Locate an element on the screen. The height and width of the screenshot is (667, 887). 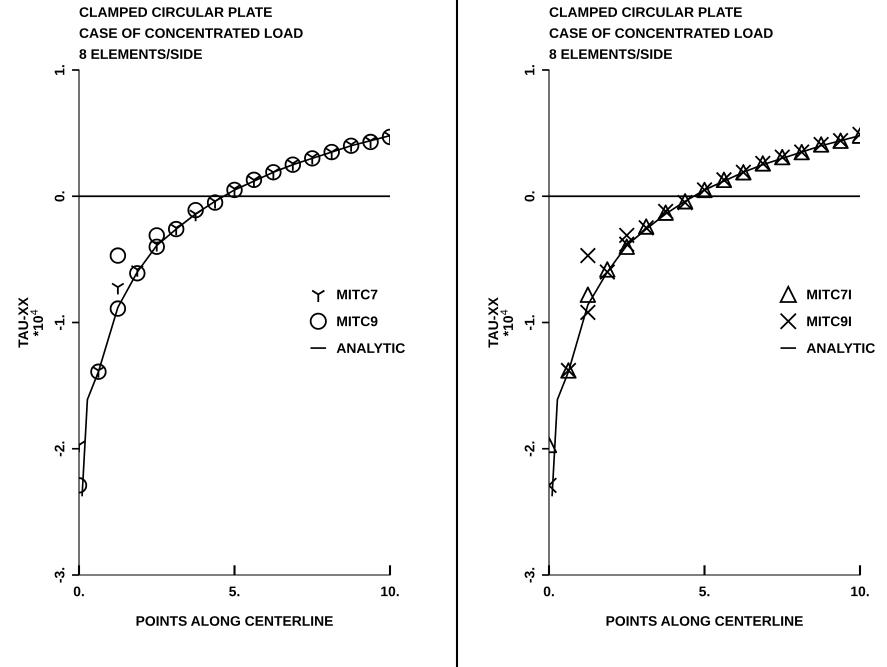
legend-label: MITC9 is located at coordinates (357, 321).